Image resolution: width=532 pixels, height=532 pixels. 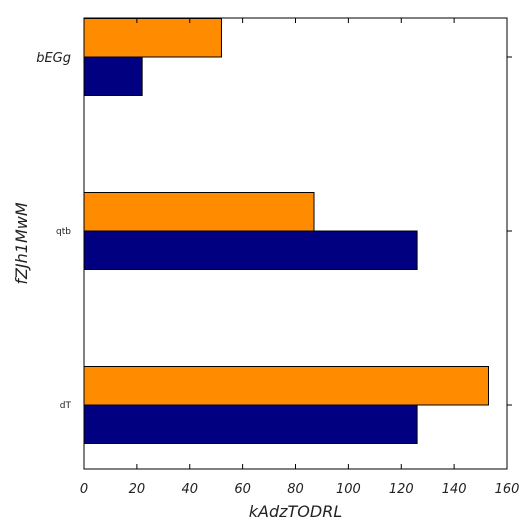 What do you see at coordinates (137, 489) in the screenshot?
I see `x-tick-label: 20` at bounding box center [137, 489].